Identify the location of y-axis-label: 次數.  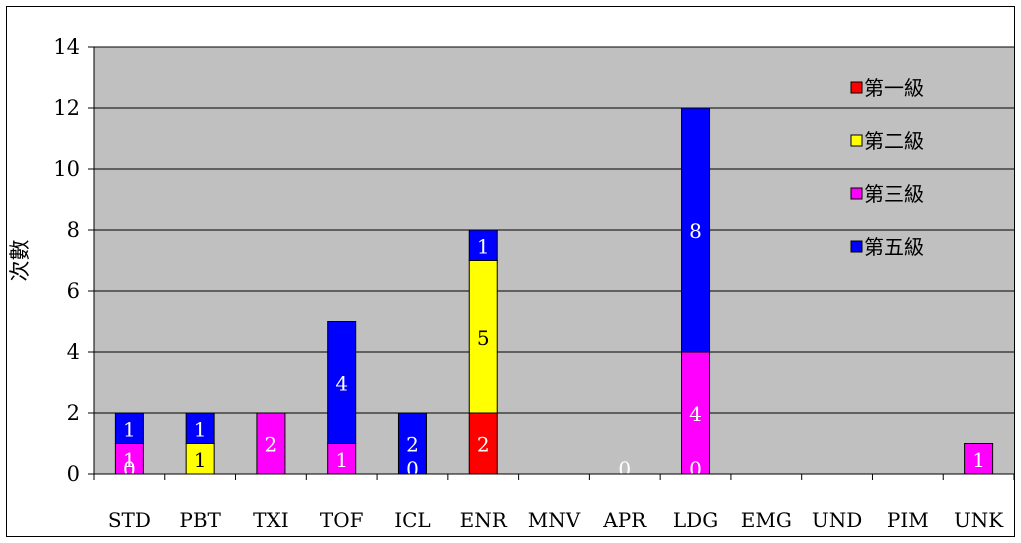
(20, 261).